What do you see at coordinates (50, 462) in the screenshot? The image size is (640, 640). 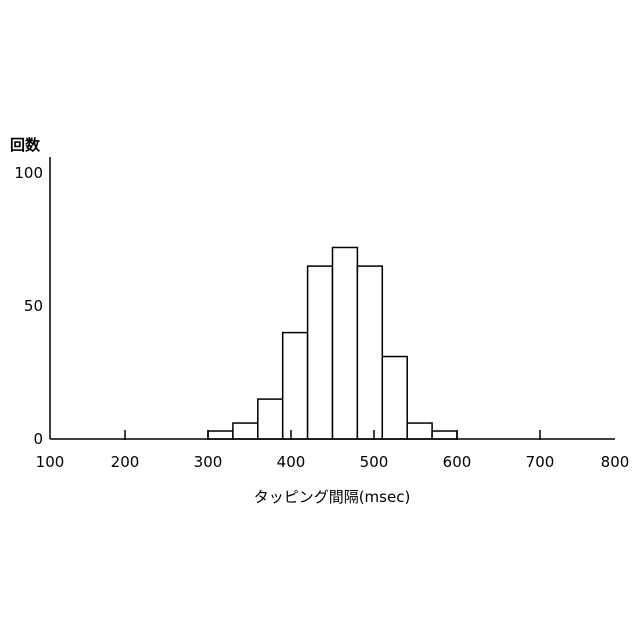 I see `x-tick-label: 100` at bounding box center [50, 462].